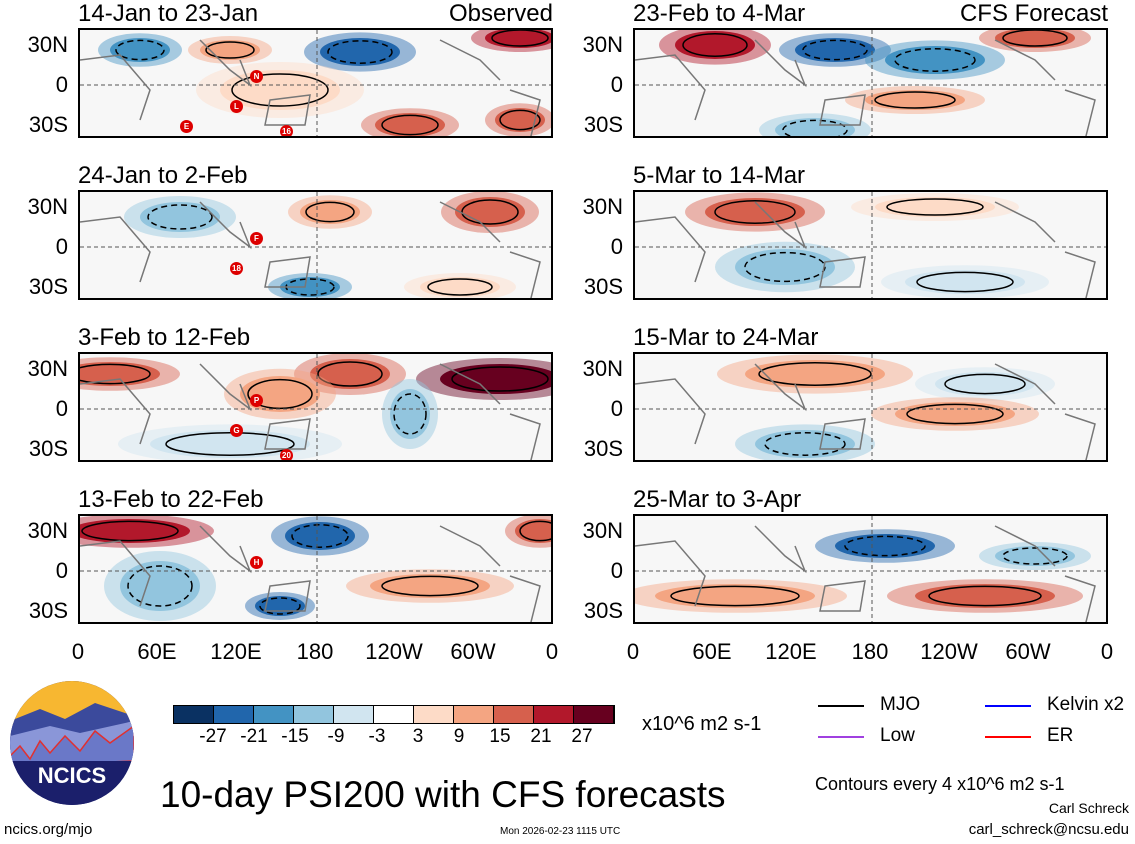 The image size is (1135, 844). I want to click on colorbar, so click(394, 714).